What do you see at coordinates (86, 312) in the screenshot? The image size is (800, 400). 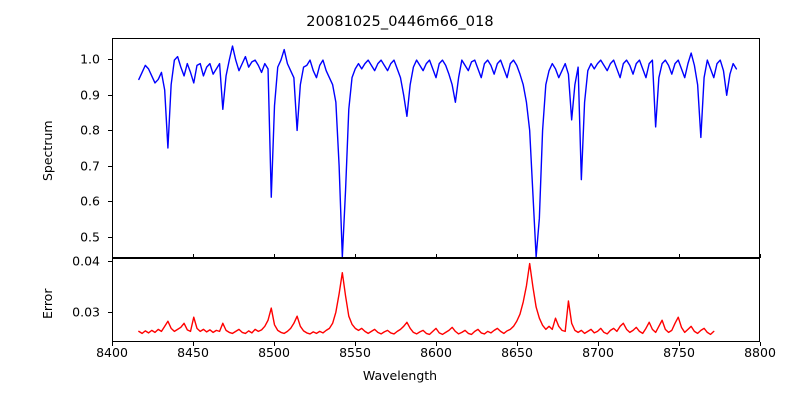 I see `error-ytick-label: 0.03` at bounding box center [86, 312].